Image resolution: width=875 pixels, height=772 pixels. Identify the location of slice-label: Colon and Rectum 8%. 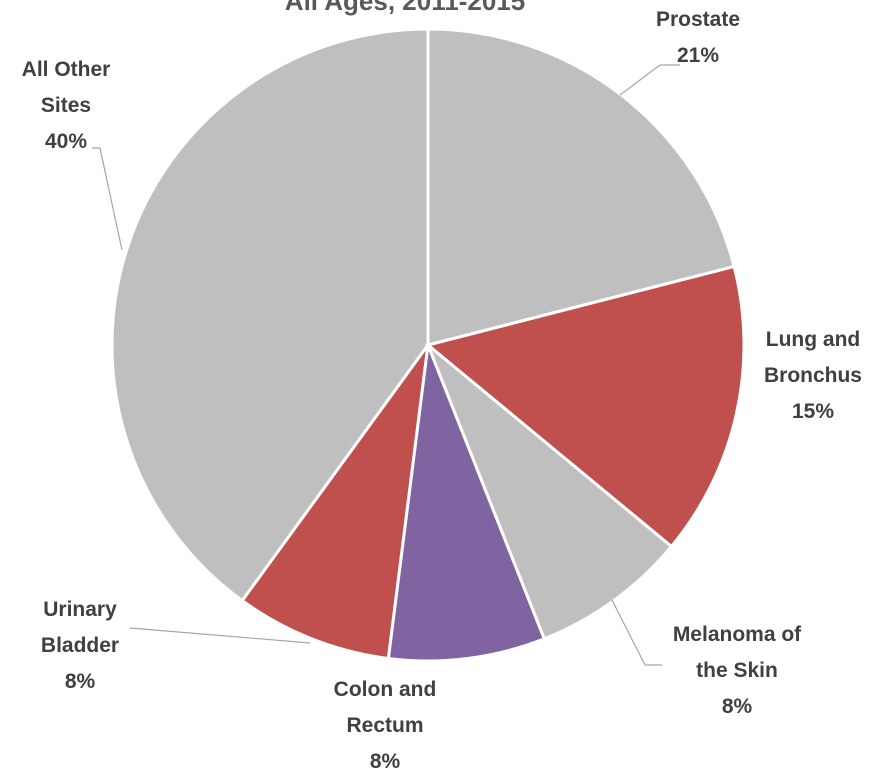
(385, 722).